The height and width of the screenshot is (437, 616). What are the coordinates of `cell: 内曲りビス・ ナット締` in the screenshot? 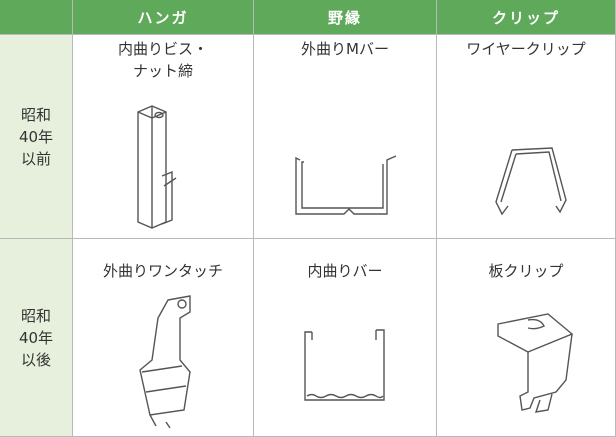 It's located at (163, 137).